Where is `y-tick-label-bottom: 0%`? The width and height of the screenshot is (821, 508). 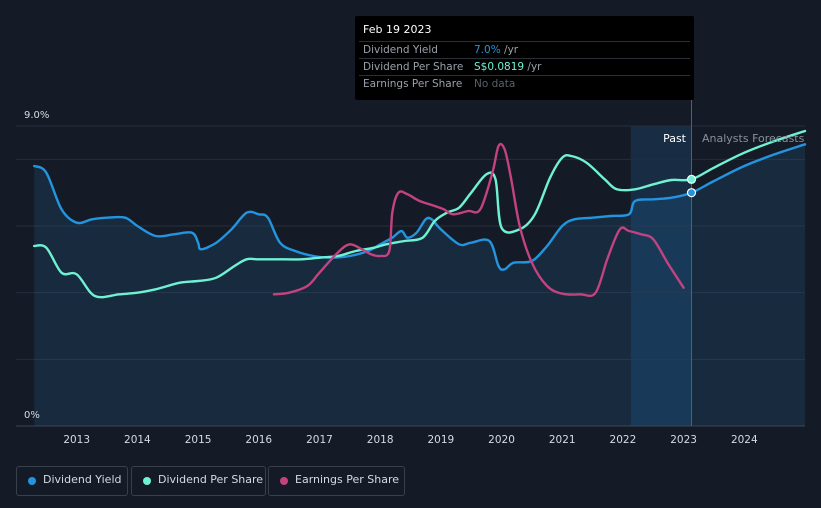 y-tick-label-bottom: 0% is located at coordinates (32, 415).